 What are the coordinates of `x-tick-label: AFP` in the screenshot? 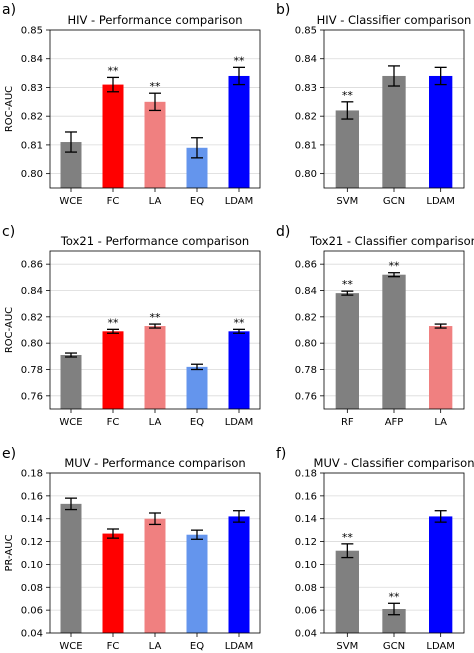 It's located at (394, 422).